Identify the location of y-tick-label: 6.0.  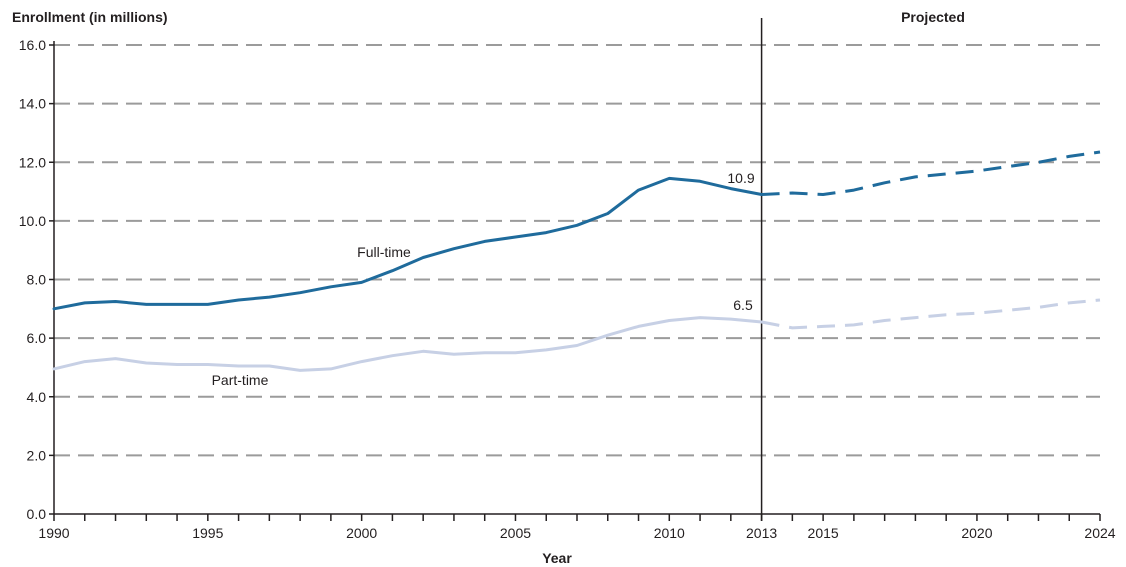
(37, 338).